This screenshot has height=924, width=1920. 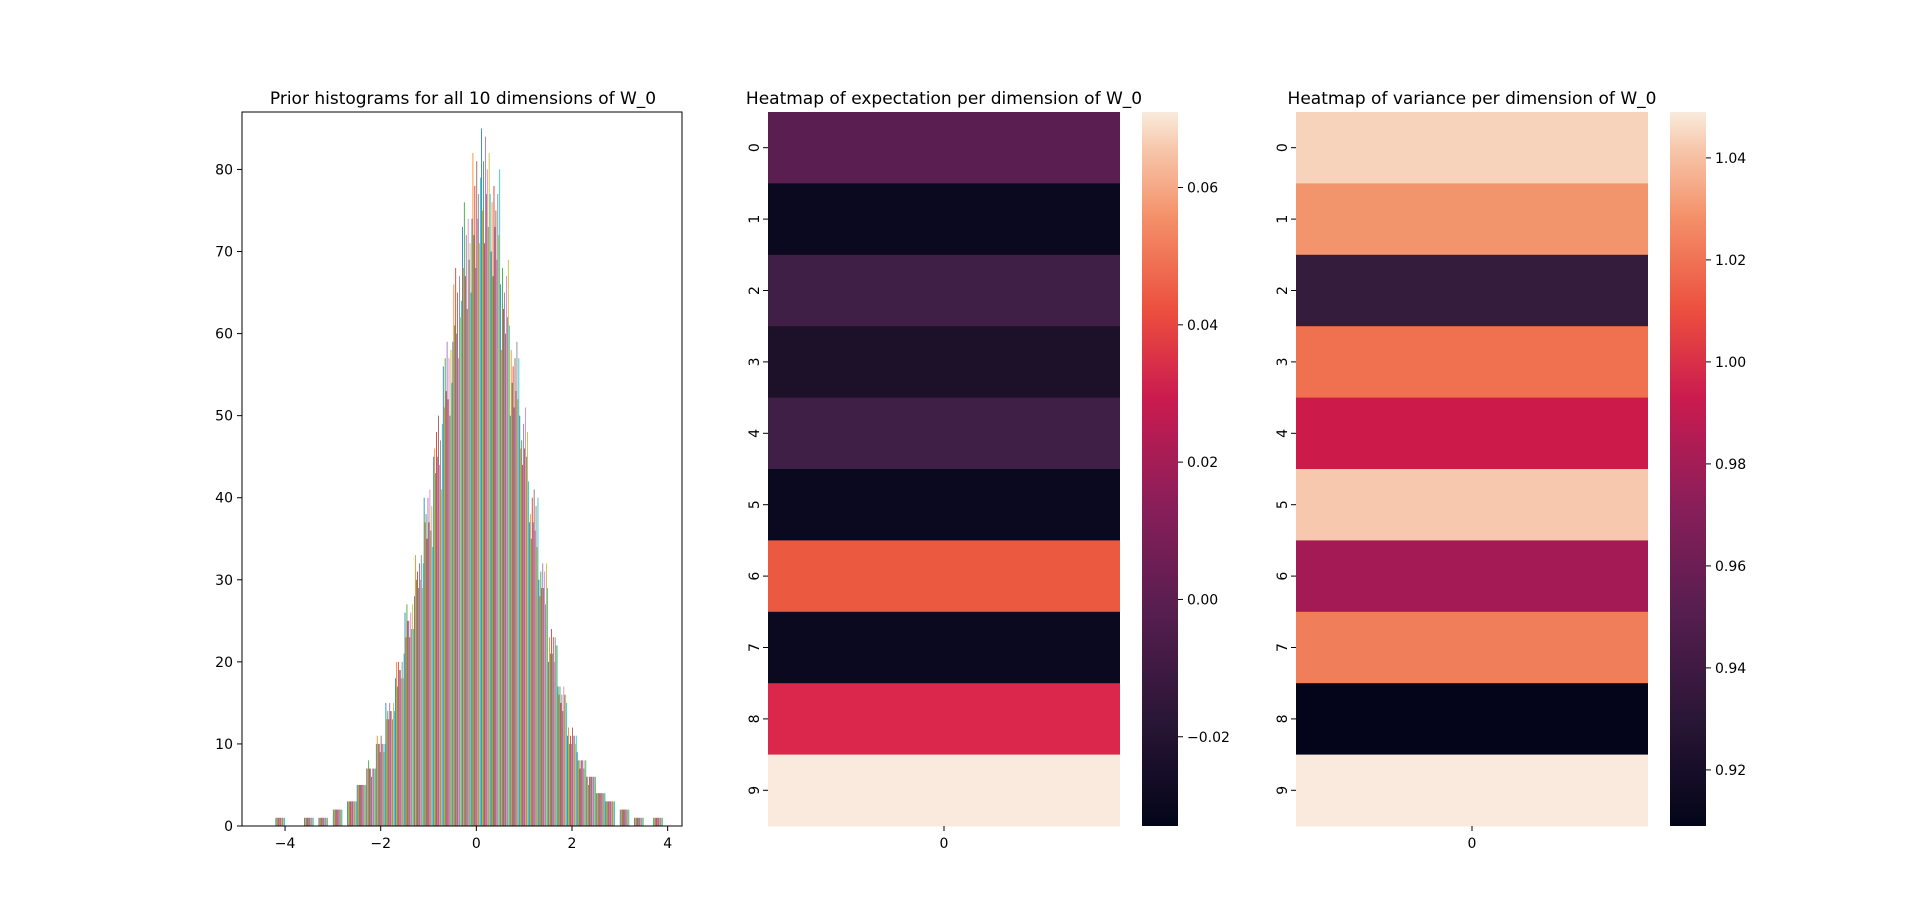 What do you see at coordinates (1472, 839) in the screenshot?
I see `variance-heatmap-x-axis: 0` at bounding box center [1472, 839].